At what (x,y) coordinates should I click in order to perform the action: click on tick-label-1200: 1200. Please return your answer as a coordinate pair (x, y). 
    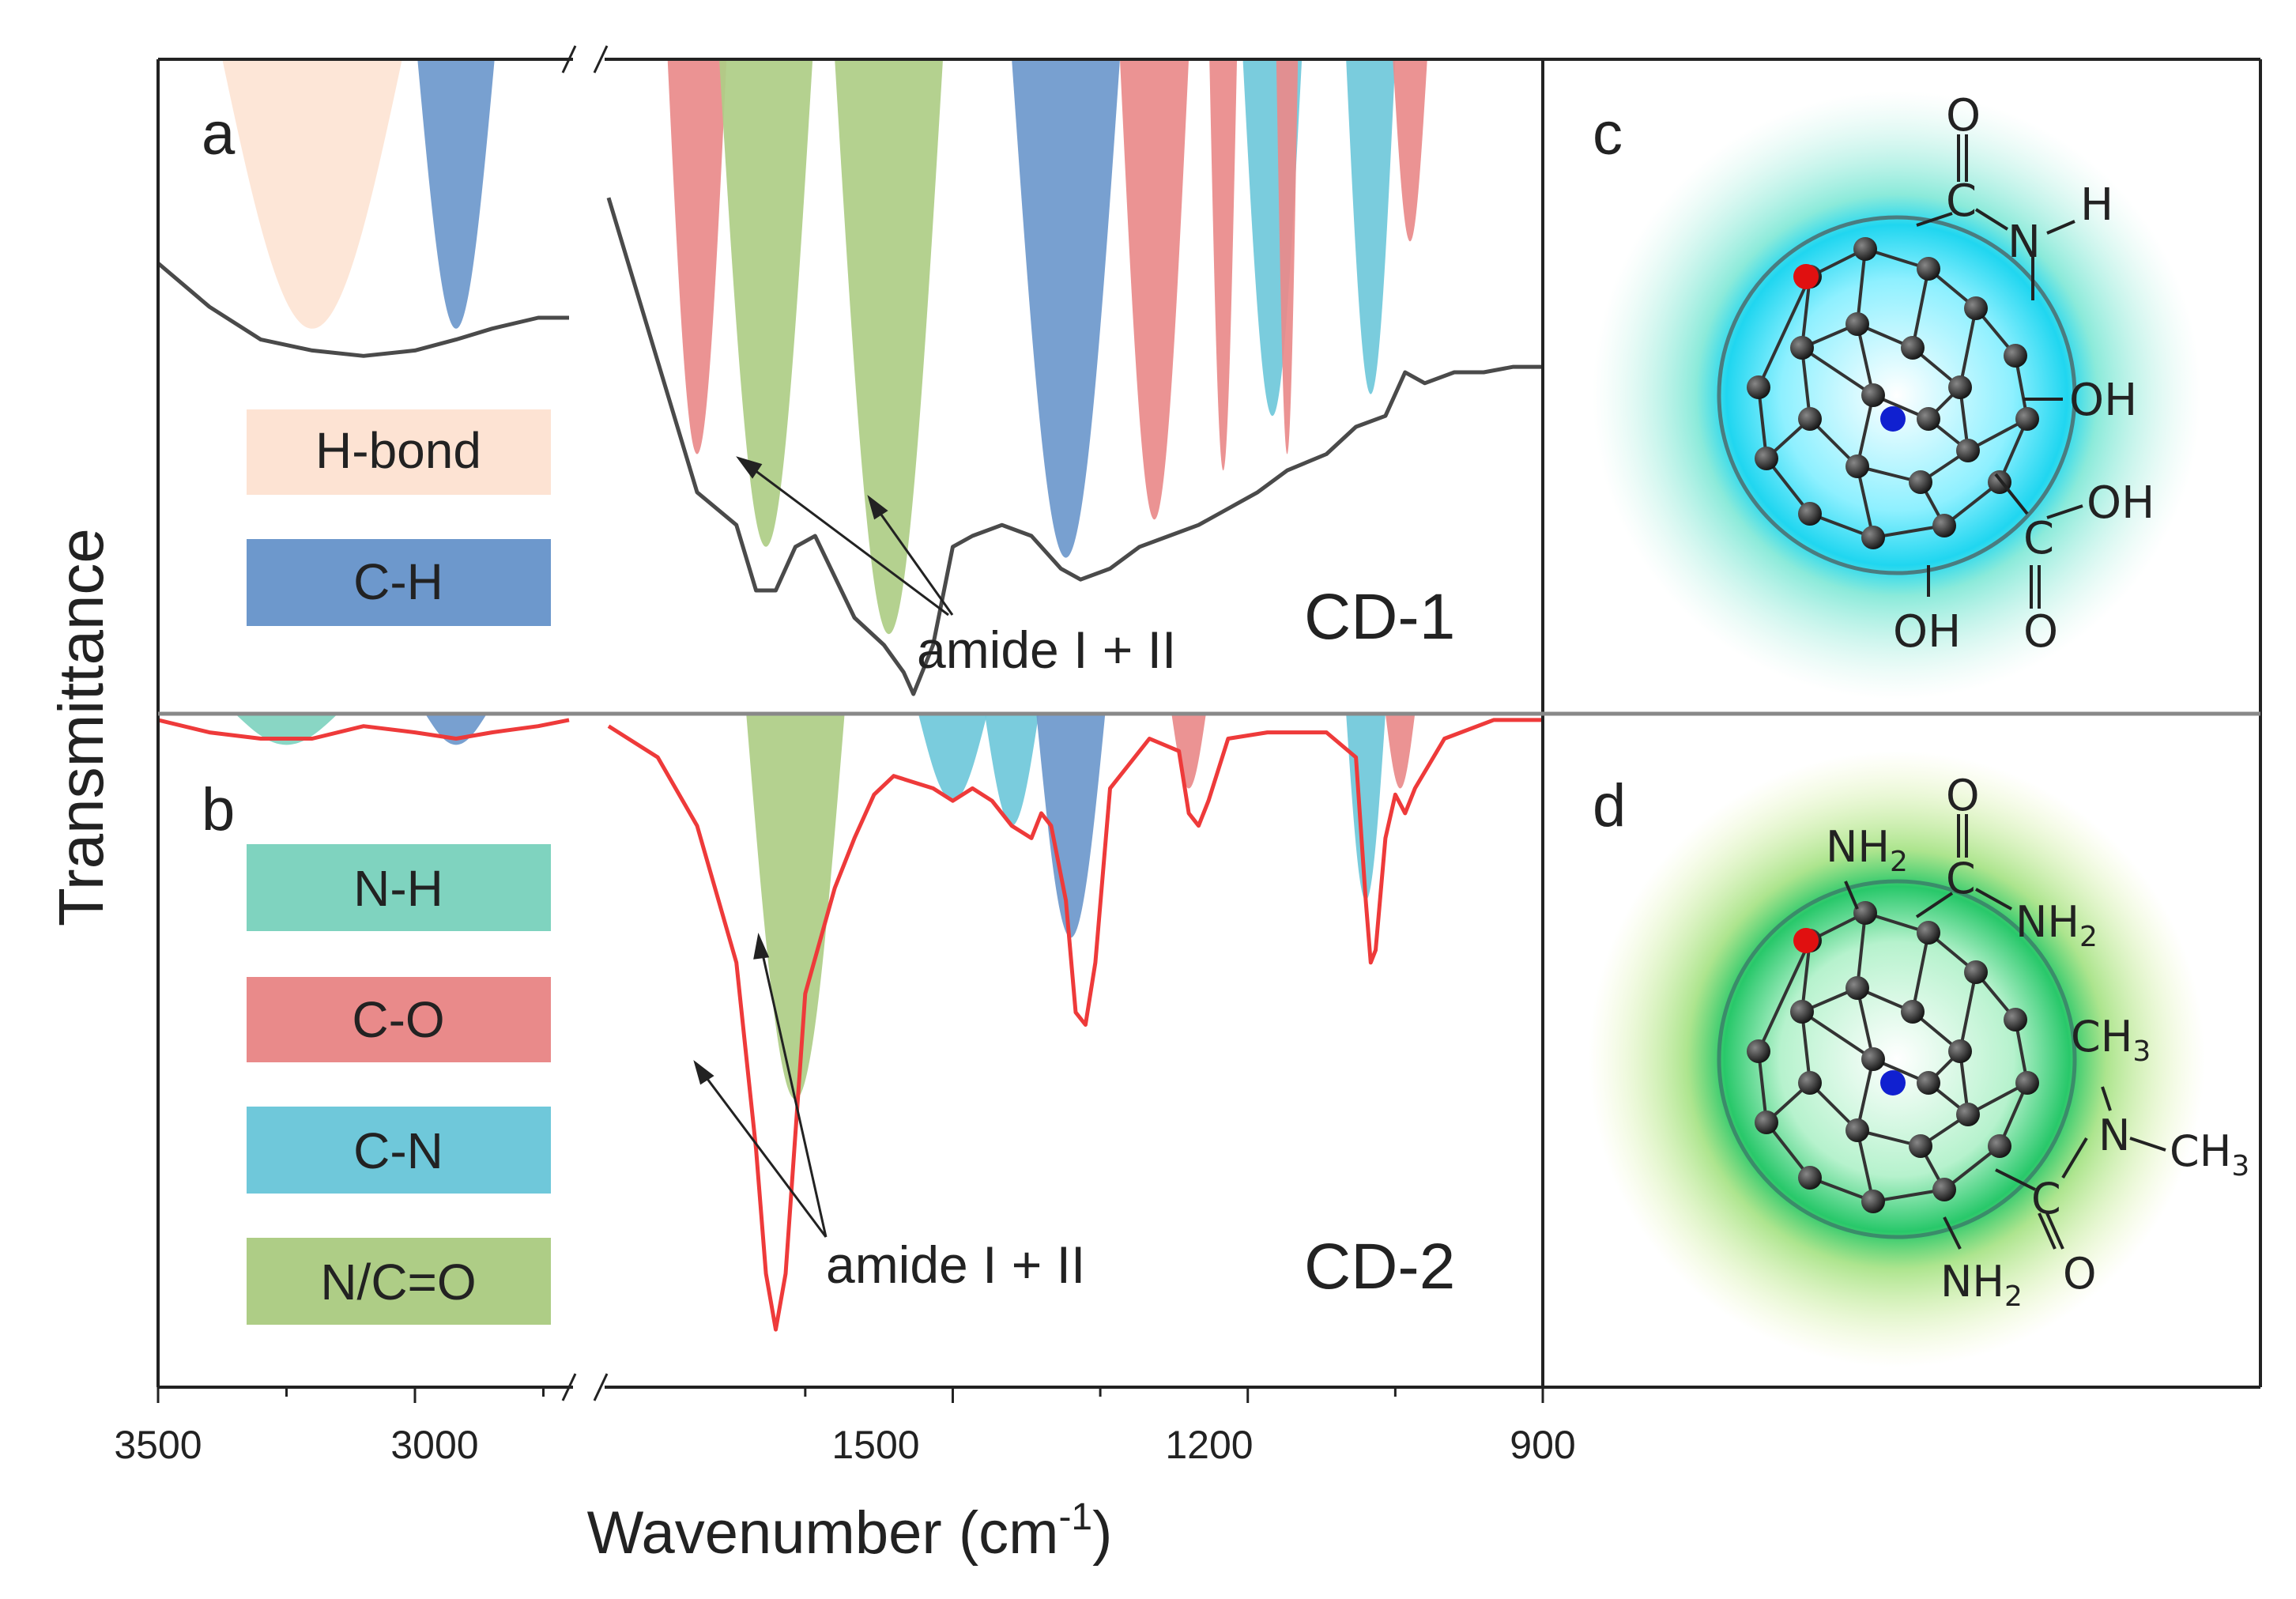
    Looking at the image, I should click on (1209, 1445).